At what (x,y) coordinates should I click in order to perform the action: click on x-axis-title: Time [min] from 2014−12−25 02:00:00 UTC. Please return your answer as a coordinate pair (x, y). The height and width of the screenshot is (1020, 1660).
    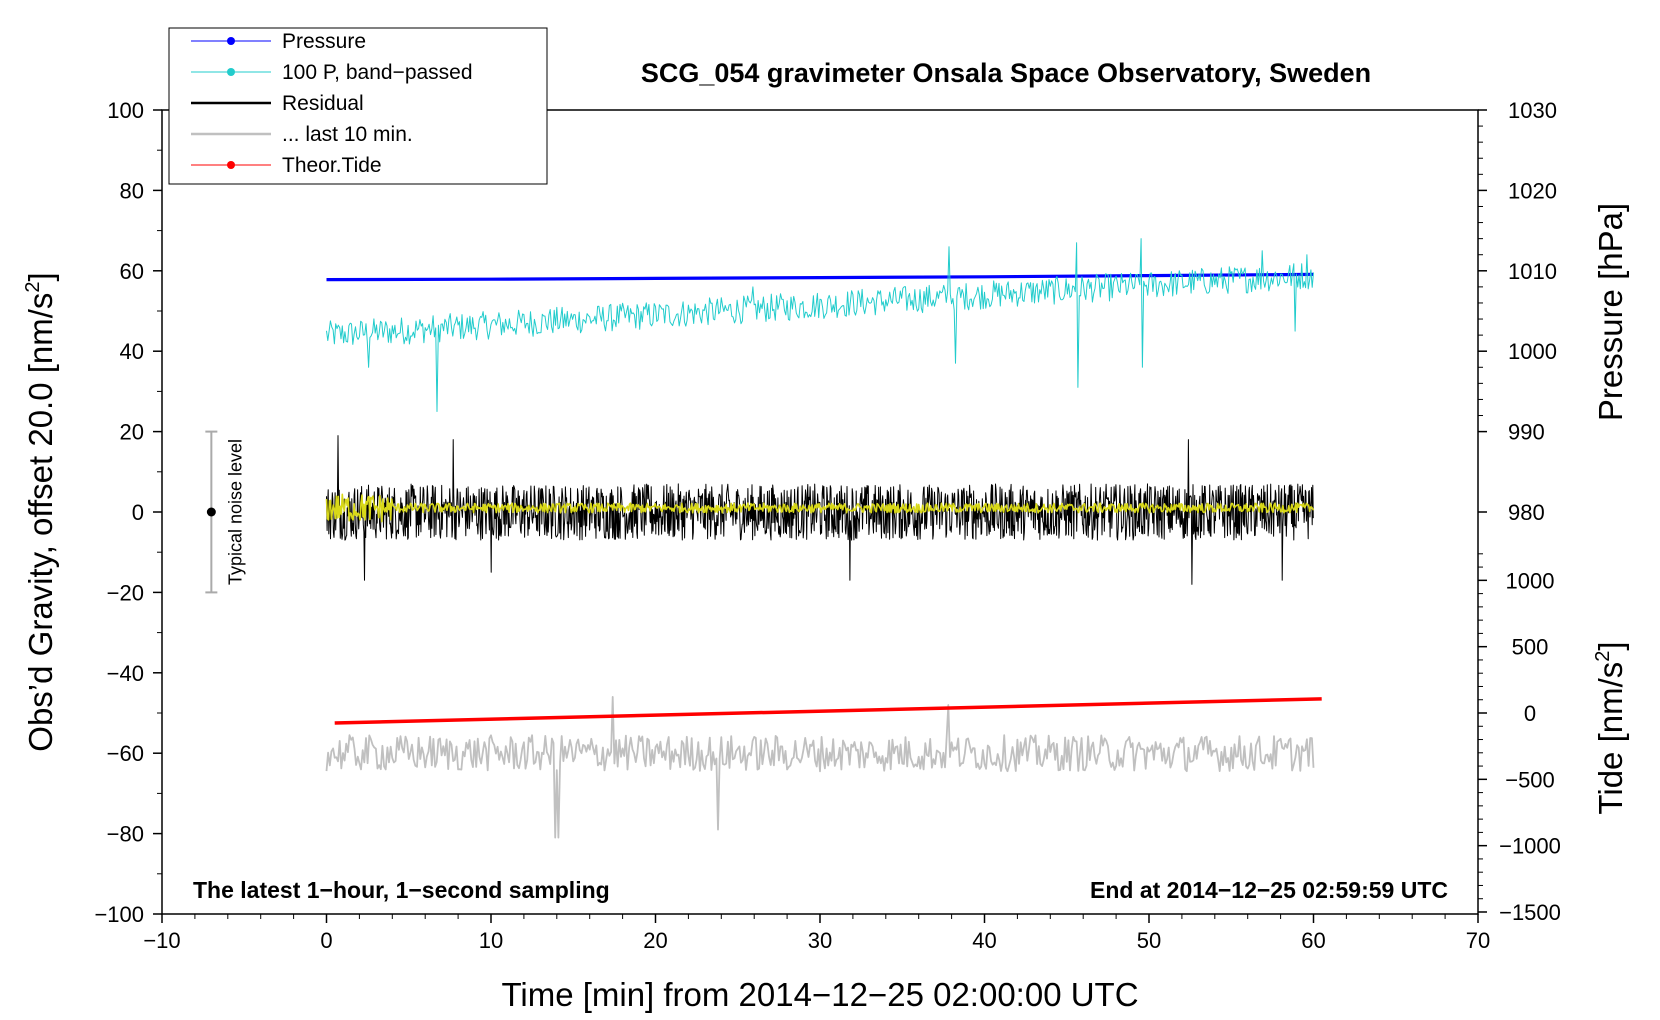
    Looking at the image, I should click on (819, 994).